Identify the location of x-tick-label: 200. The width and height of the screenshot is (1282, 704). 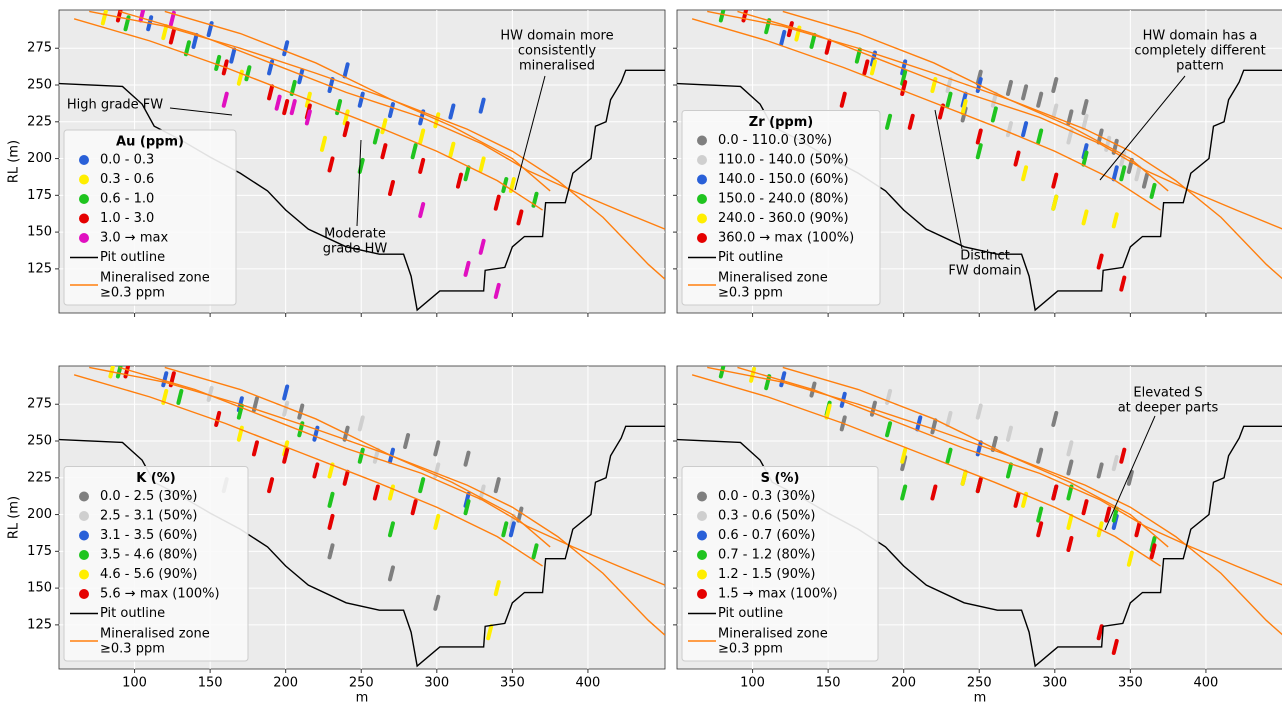
(903, 683).